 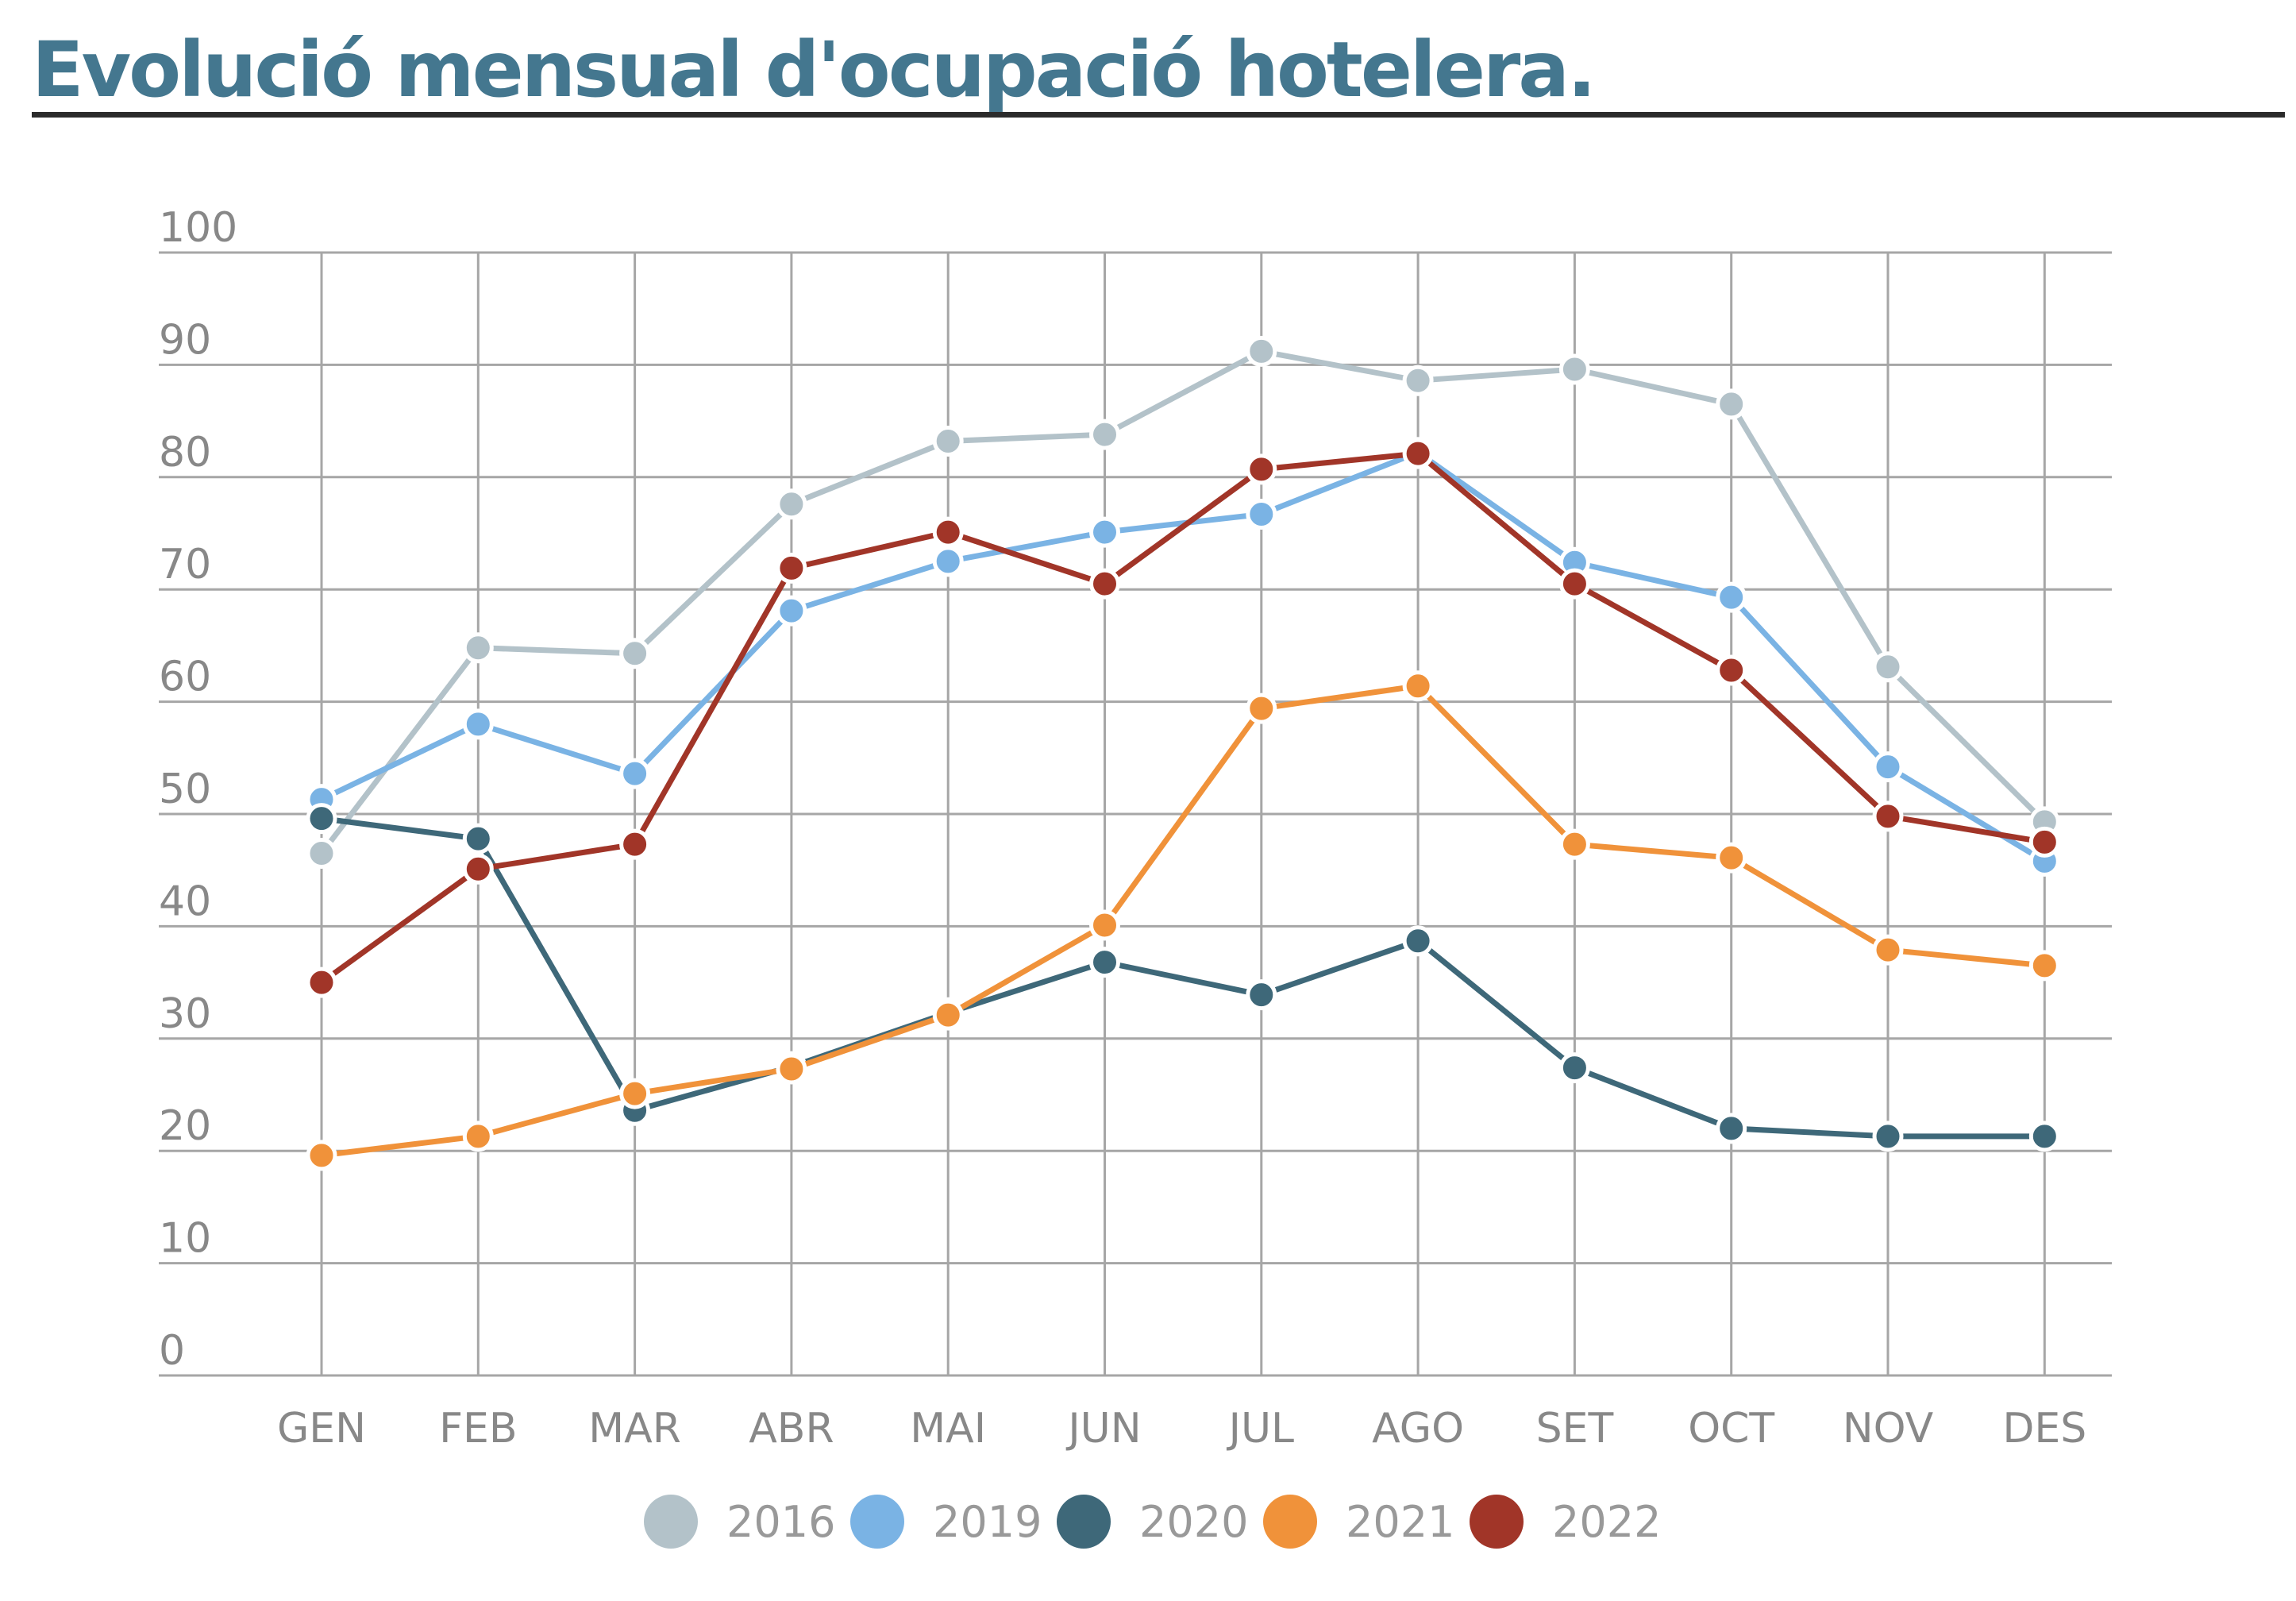 What do you see at coordinates (172, 1351) in the screenshot?
I see `y-tick-label: 0` at bounding box center [172, 1351].